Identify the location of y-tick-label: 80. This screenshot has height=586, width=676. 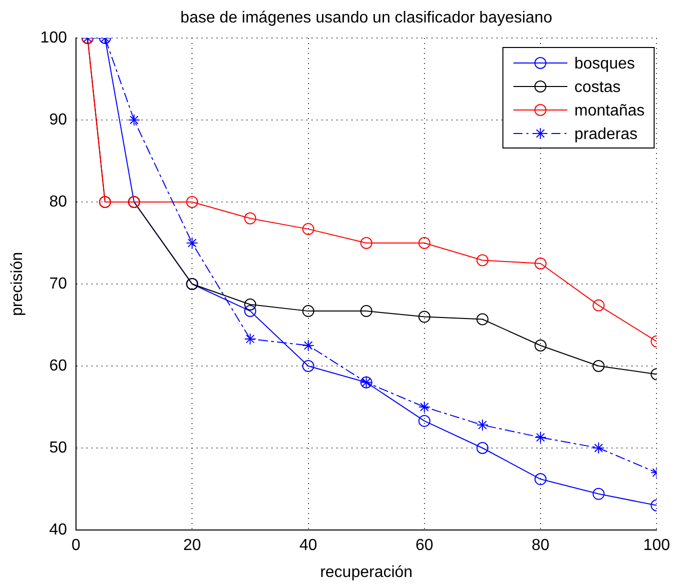
(58, 201).